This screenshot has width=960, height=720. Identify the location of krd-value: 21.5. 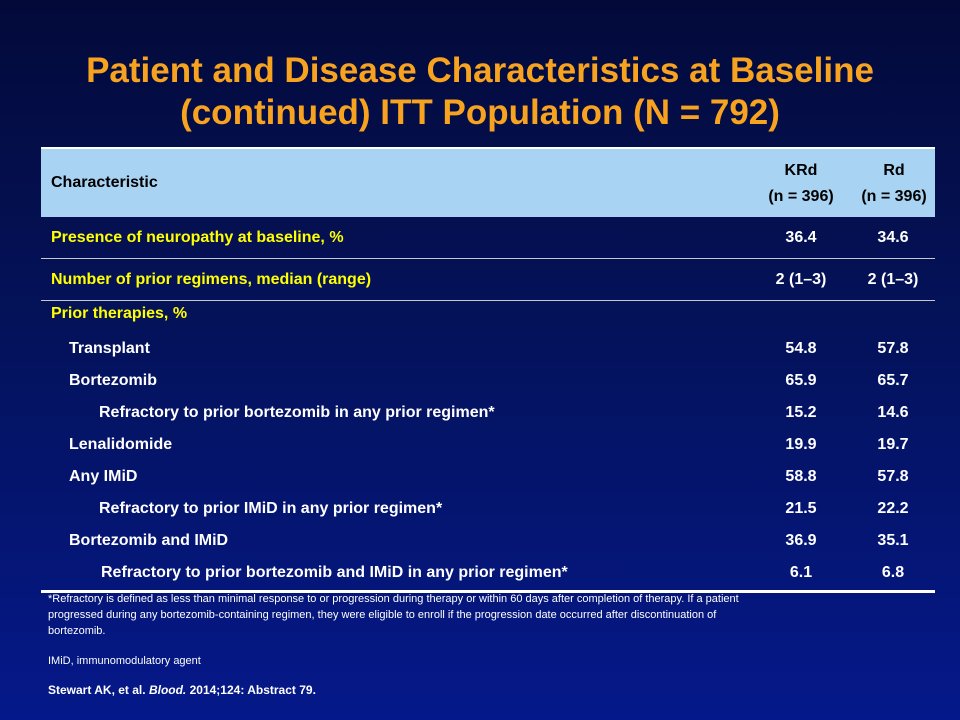
(801, 508).